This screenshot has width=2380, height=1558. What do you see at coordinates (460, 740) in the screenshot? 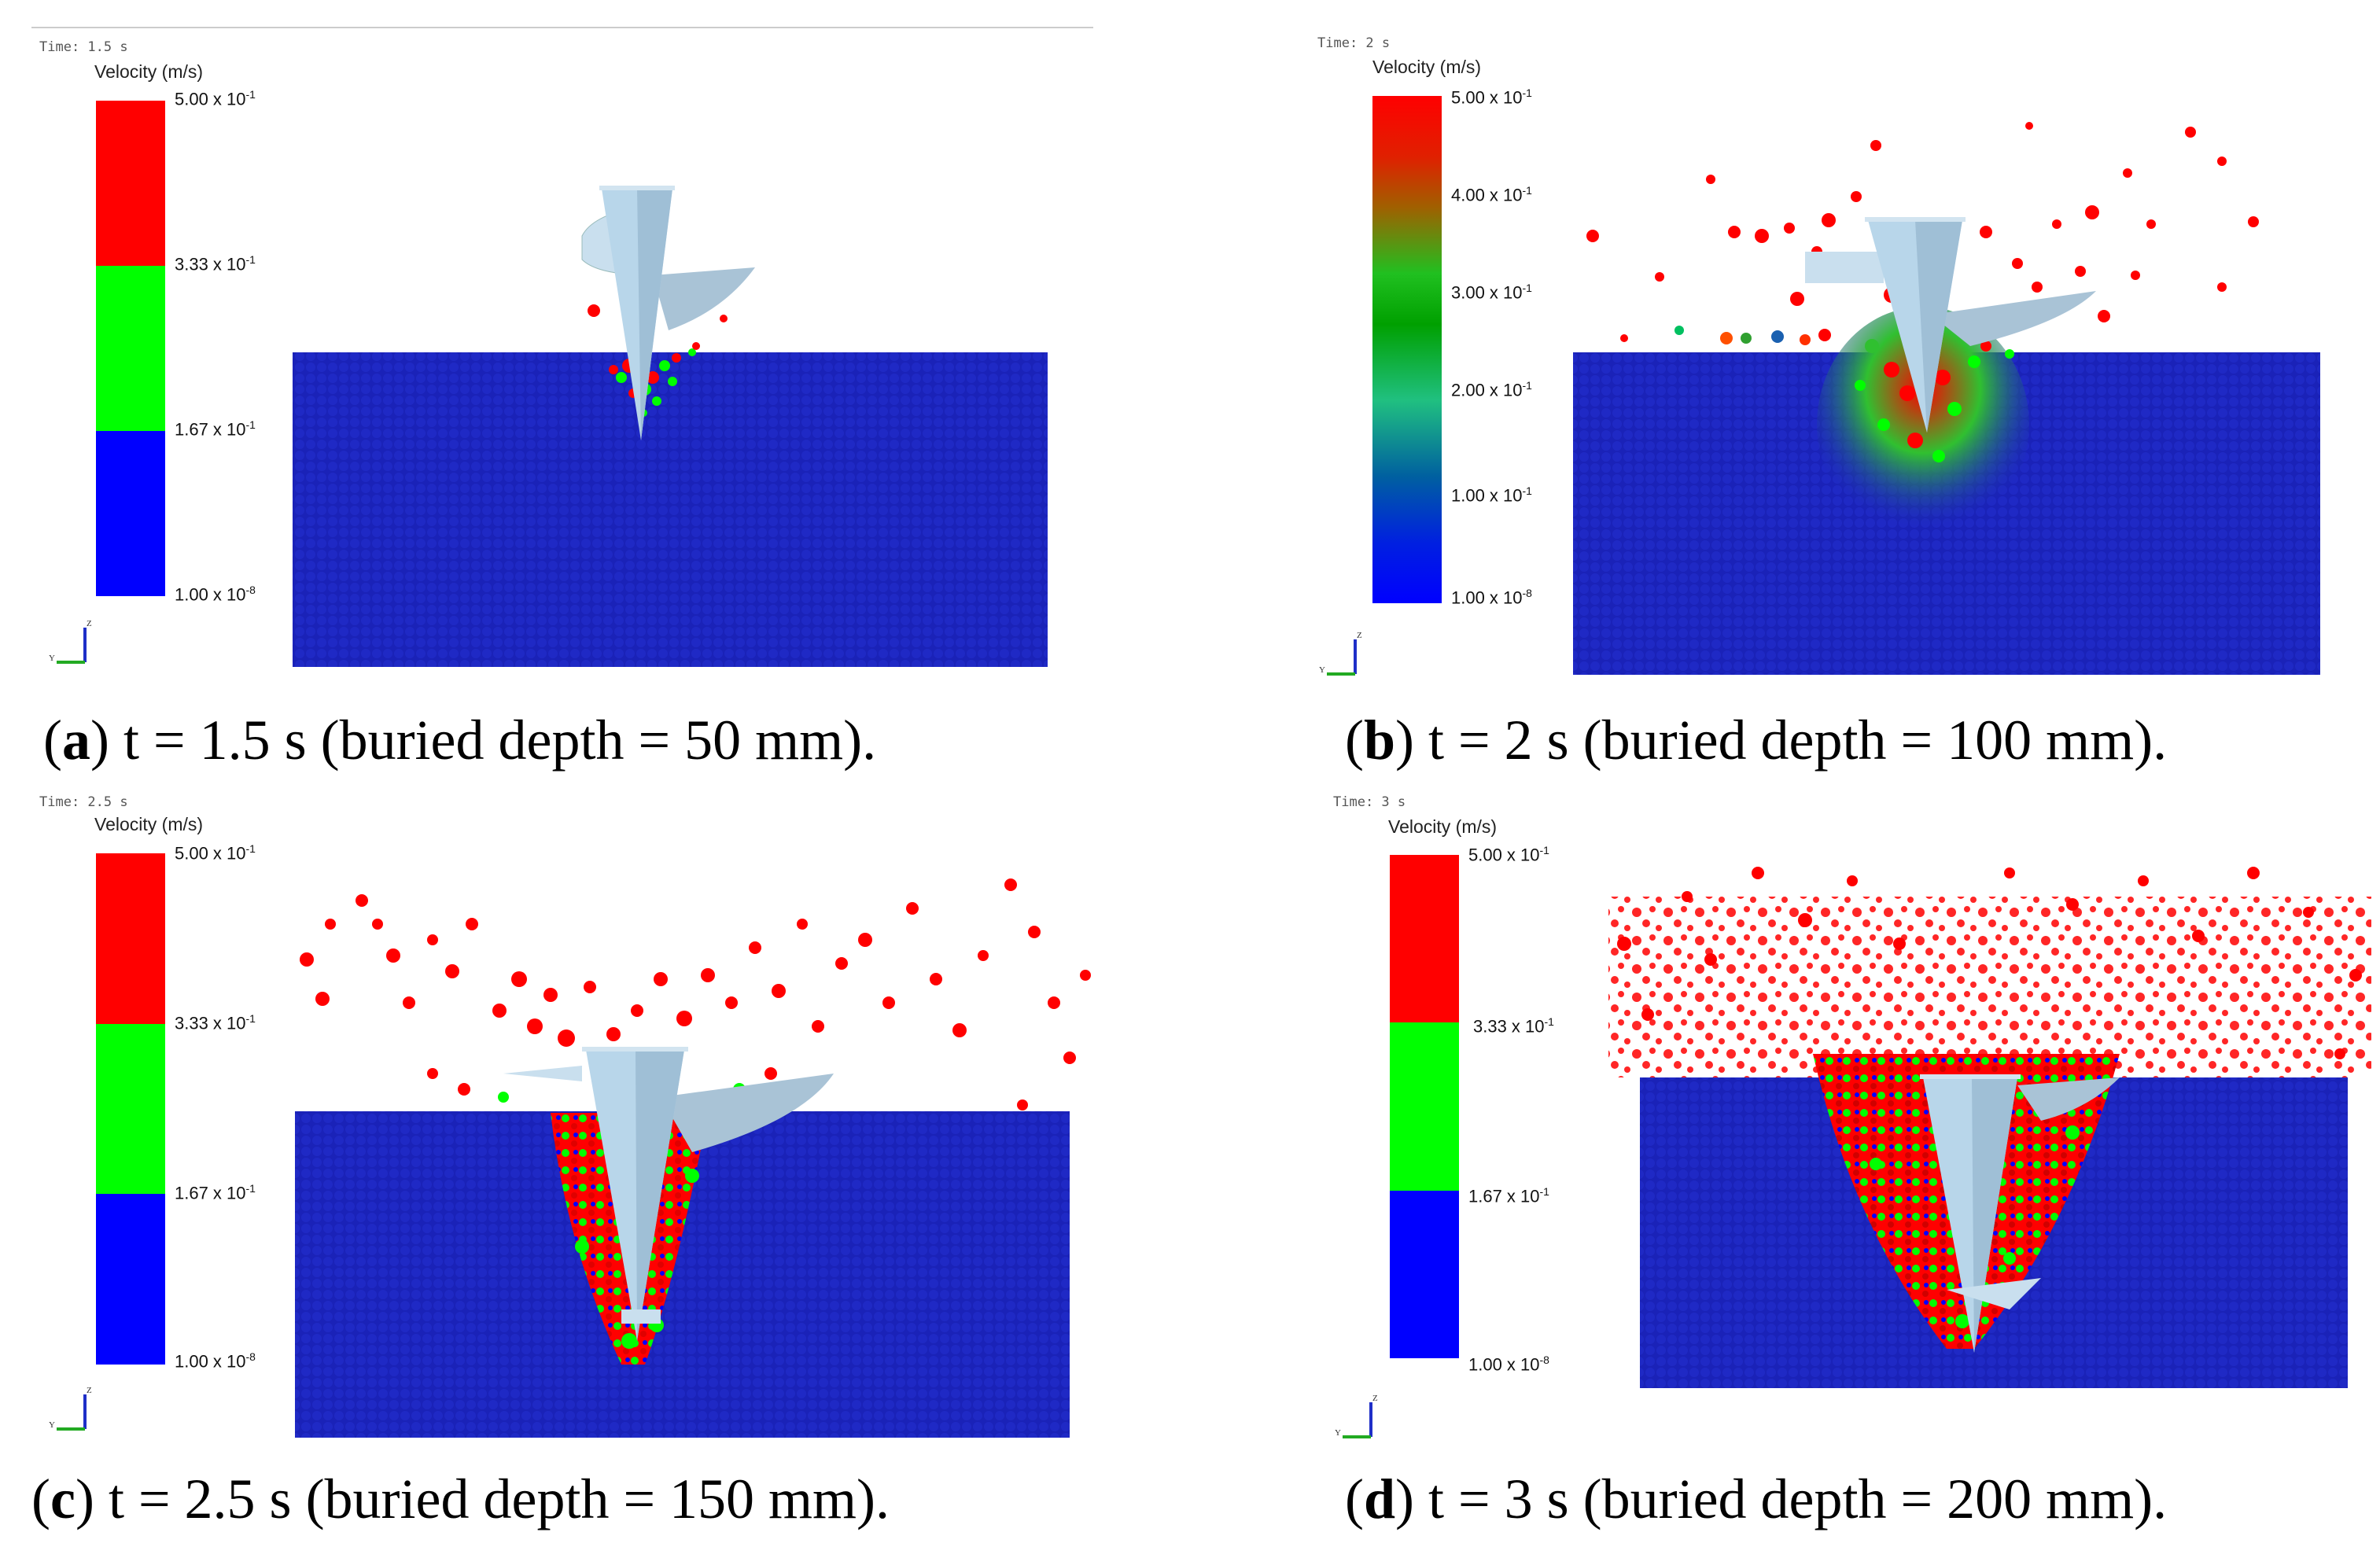
I see `caption-a: (a) t = 1.5 s (buried depth = 50 mm).` at bounding box center [460, 740].